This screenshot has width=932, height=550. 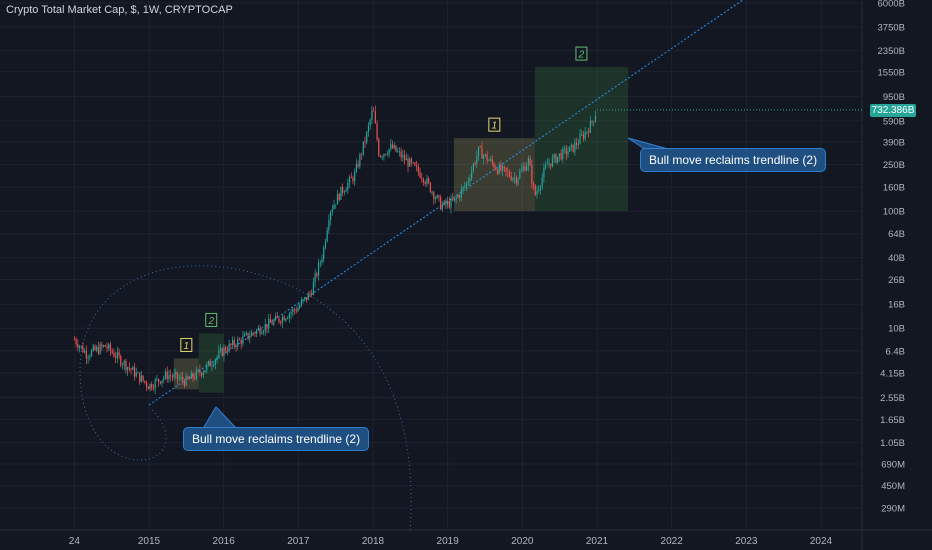 What do you see at coordinates (894, 212) in the screenshot?
I see `y-tick-label: 100B` at bounding box center [894, 212].